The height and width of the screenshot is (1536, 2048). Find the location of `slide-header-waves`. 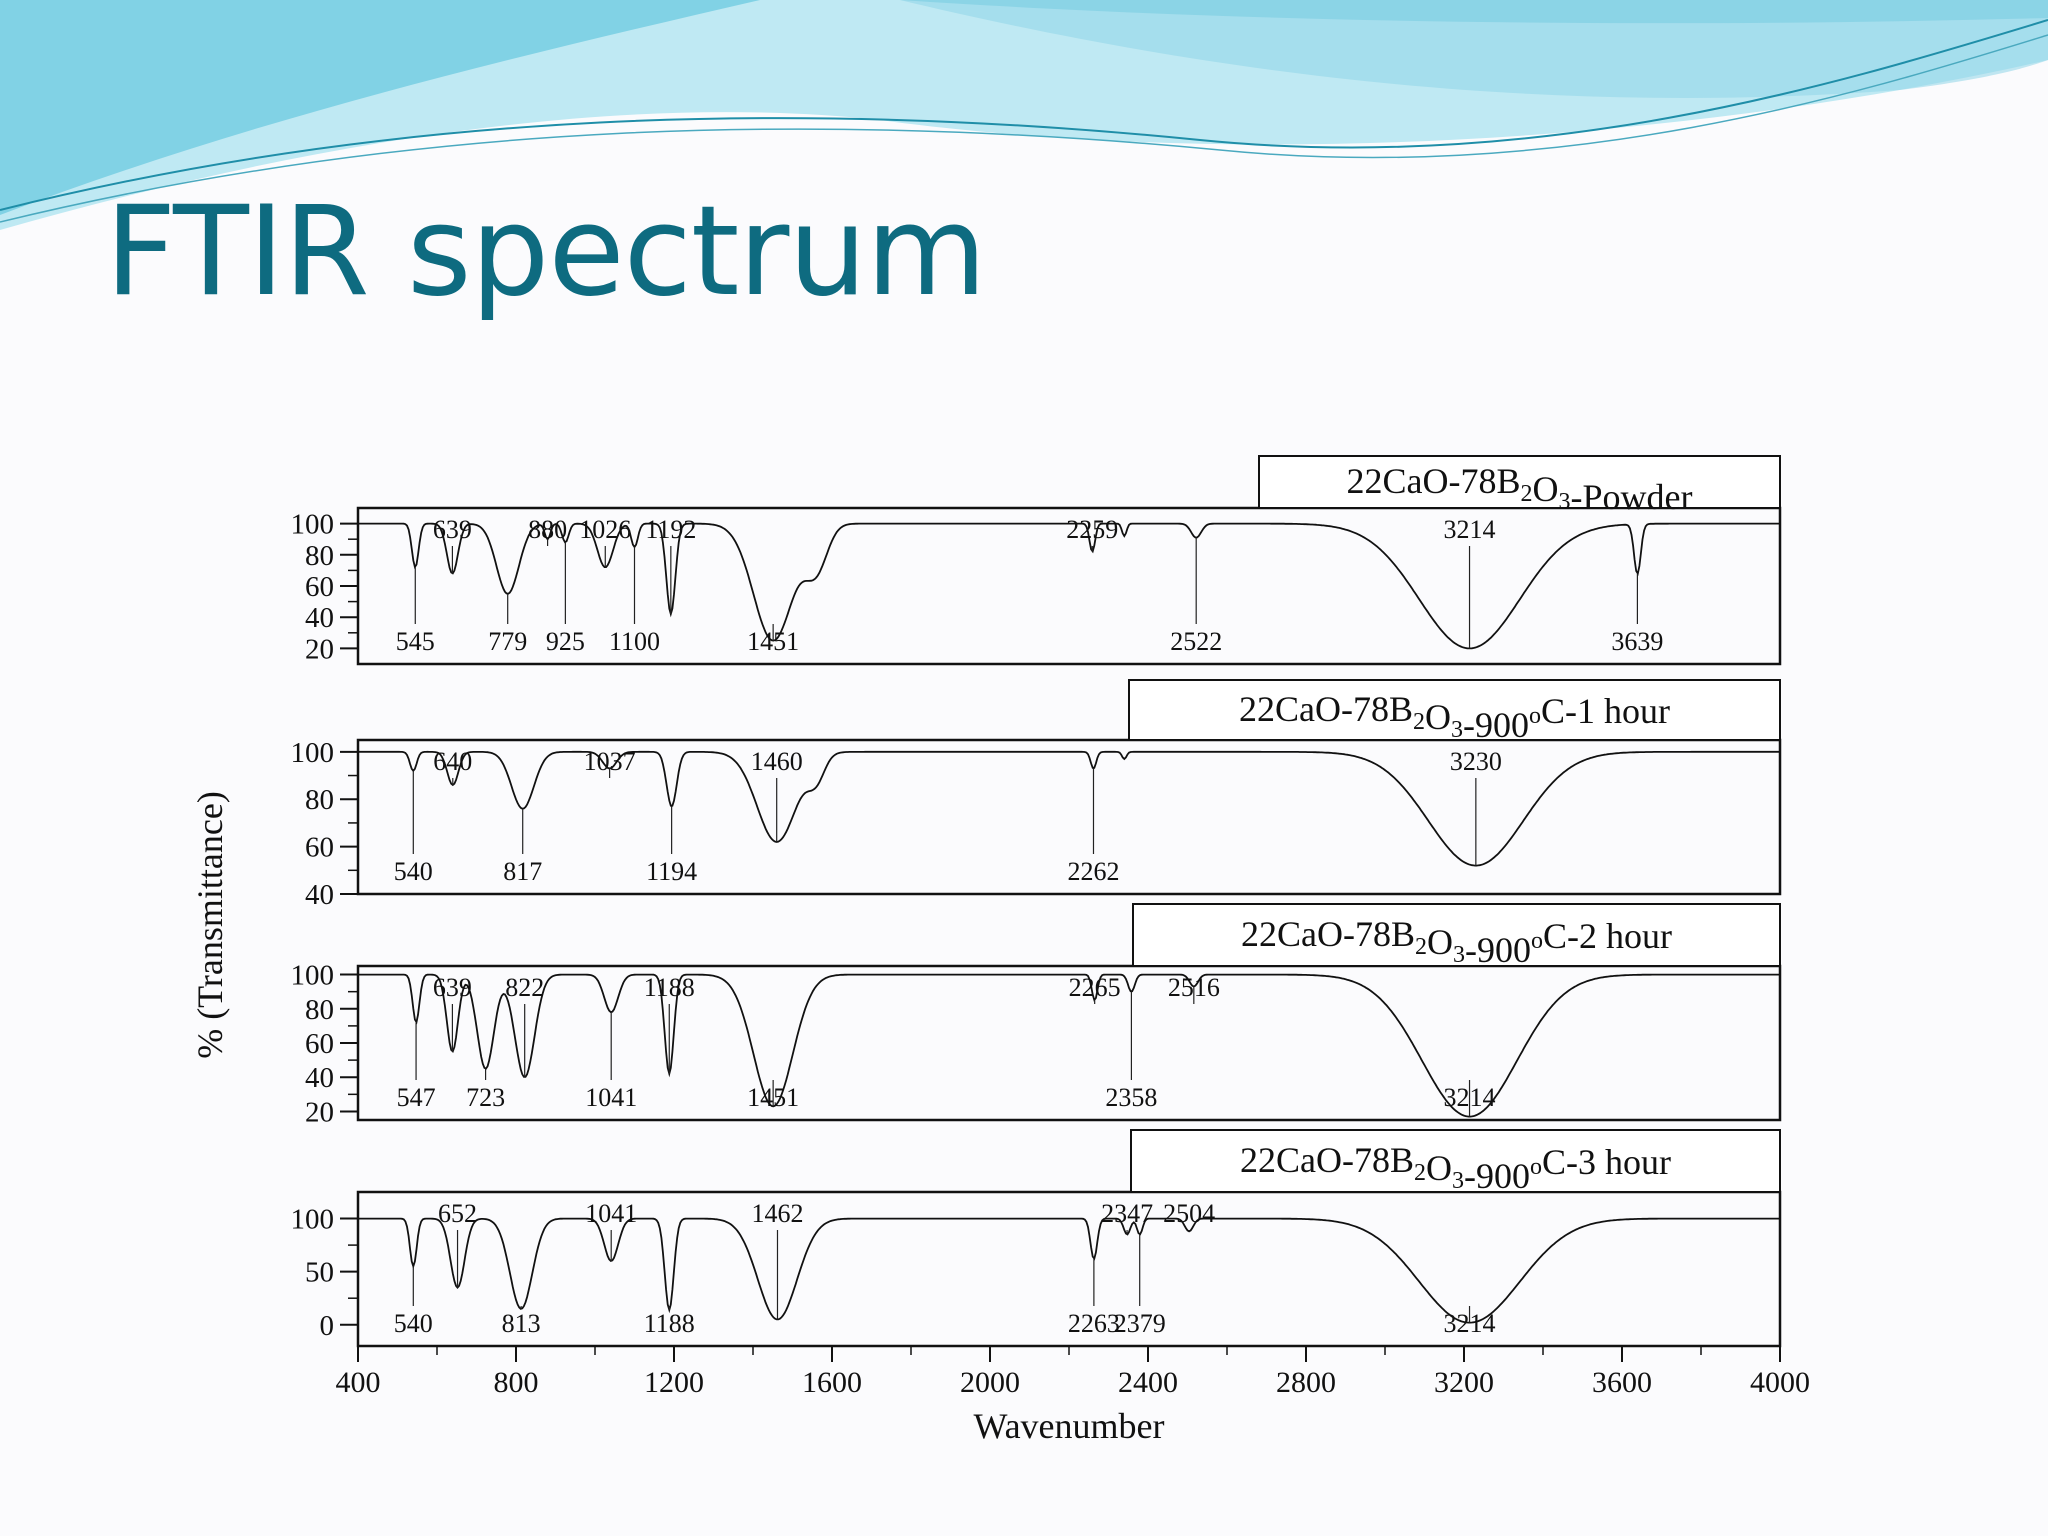

slide-header-waves is located at coordinates (1024, 115).